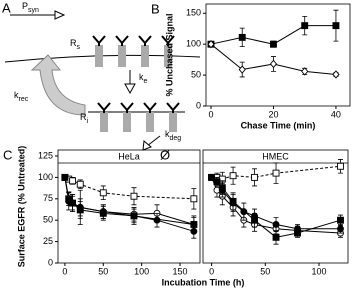 This screenshot has height=297, width=353. I want to click on label-sub: s, so click(79, 47).